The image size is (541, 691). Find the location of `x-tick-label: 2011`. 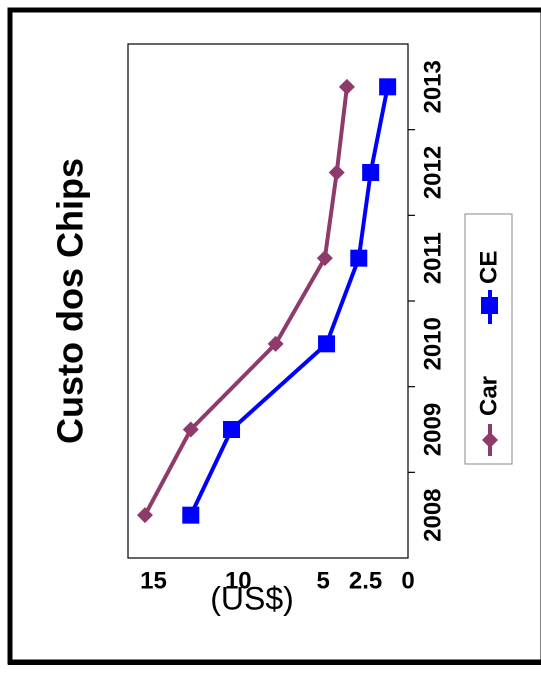

x-tick-label: 2011 is located at coordinates (432, 258).